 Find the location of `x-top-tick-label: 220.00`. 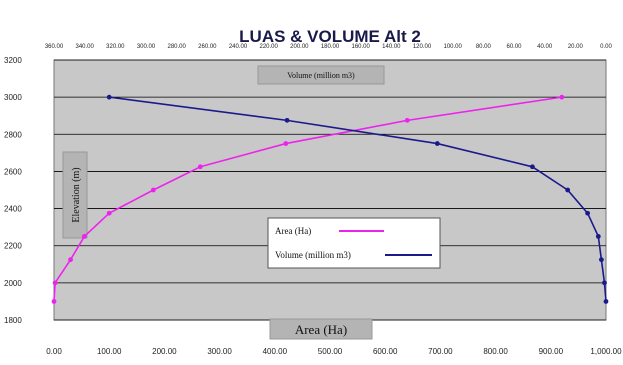

x-top-tick-label: 220.00 is located at coordinates (268, 47).